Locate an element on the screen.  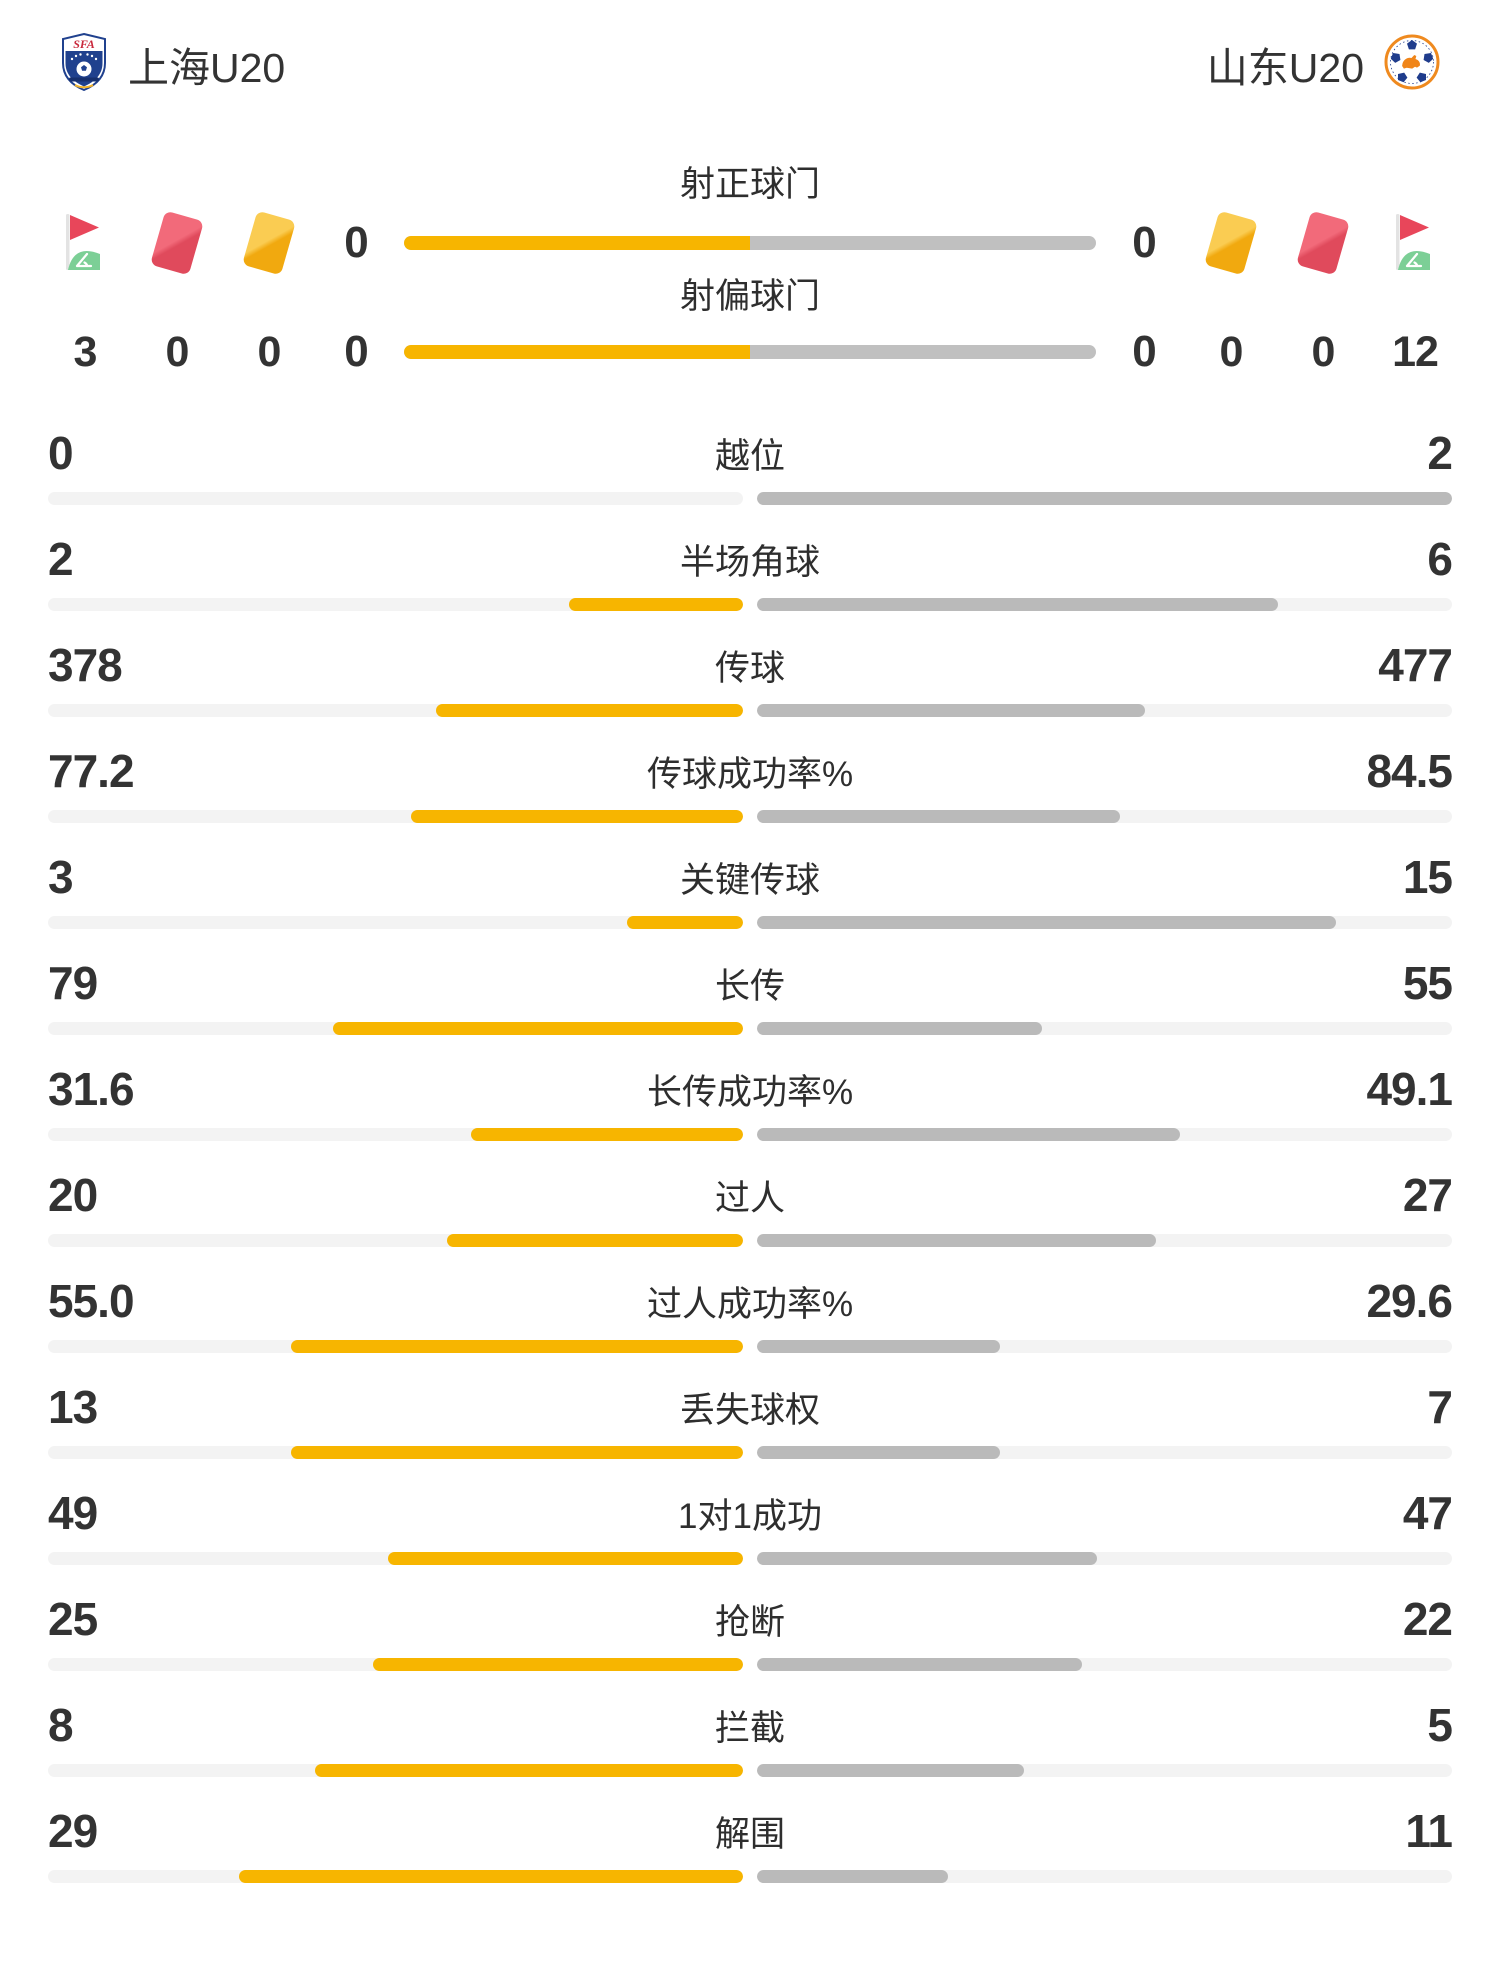
stat-label: 长传成功率% is located at coordinates (750, 1092).